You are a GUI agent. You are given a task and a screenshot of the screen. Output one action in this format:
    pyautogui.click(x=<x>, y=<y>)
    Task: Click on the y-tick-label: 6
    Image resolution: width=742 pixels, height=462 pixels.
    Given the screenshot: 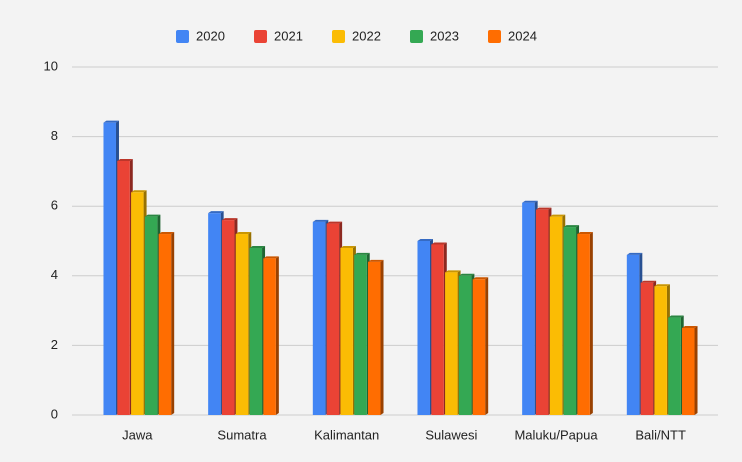 What is the action you would take?
    pyautogui.click(x=54, y=205)
    